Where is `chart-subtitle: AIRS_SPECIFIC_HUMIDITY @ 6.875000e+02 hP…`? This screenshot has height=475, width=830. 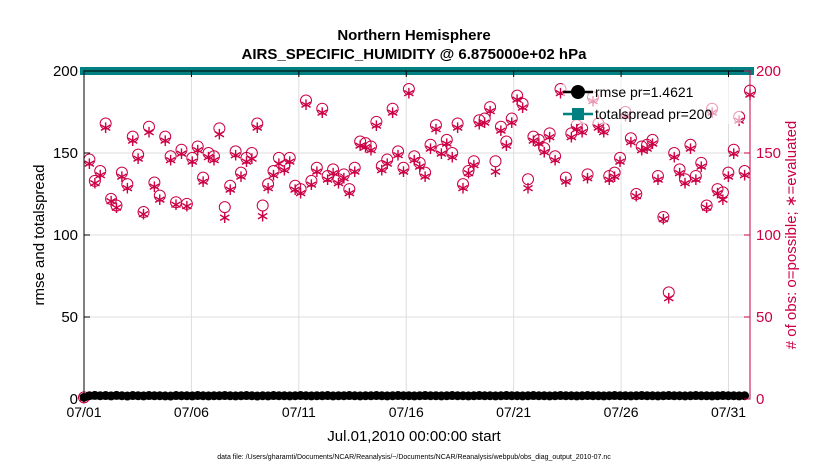 chart-subtitle: AIRS_SPECIFIC_HUMIDITY @ 6.875000e+02 hP… is located at coordinates (415, 54).